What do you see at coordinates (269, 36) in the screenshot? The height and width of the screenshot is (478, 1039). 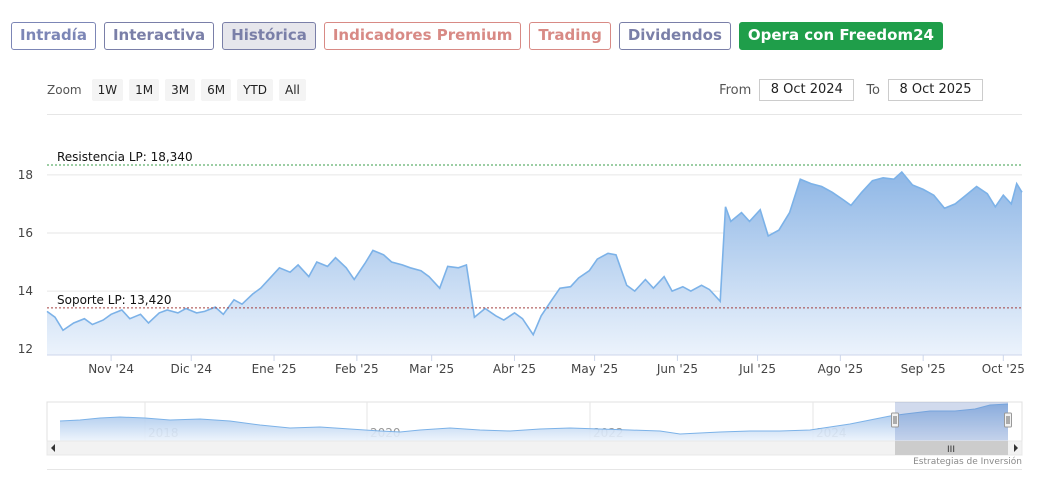 I see `tab-hist-rica: Histórica` at bounding box center [269, 36].